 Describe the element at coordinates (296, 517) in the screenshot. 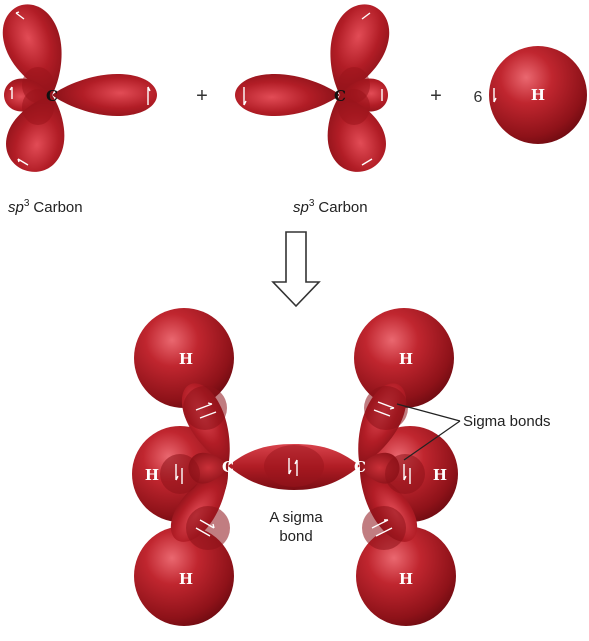

I see `a-sigma-bond-label-line1: A sigma` at that location.